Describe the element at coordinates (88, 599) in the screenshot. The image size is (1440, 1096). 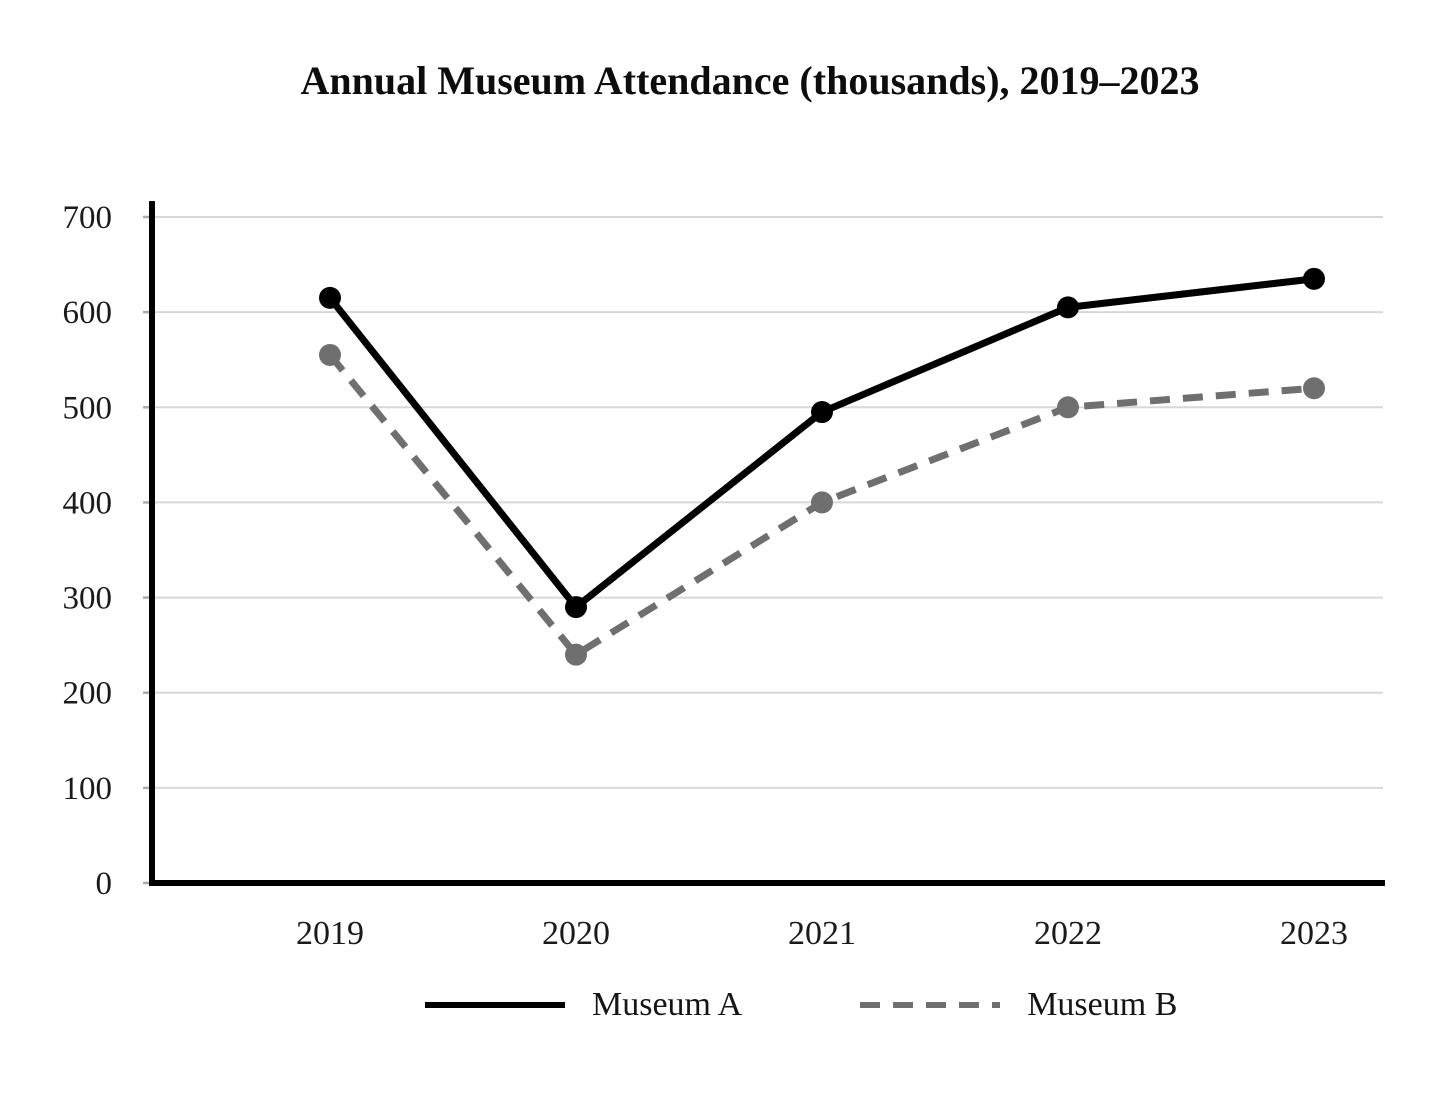
I see `y-axis-tick-label-300: 300` at that location.